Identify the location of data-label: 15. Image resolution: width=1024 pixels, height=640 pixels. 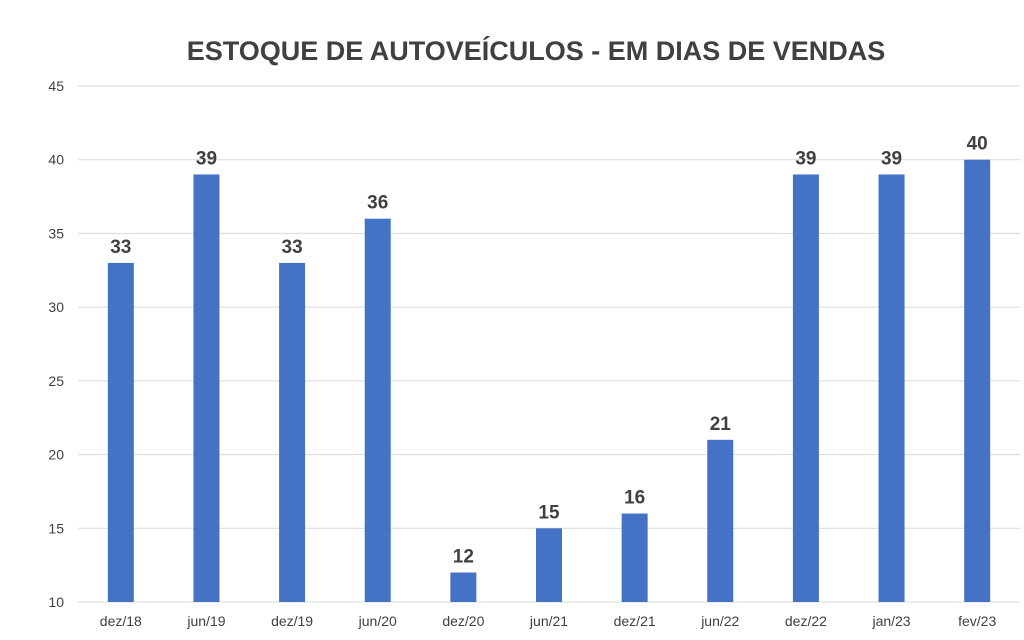
(549, 512).